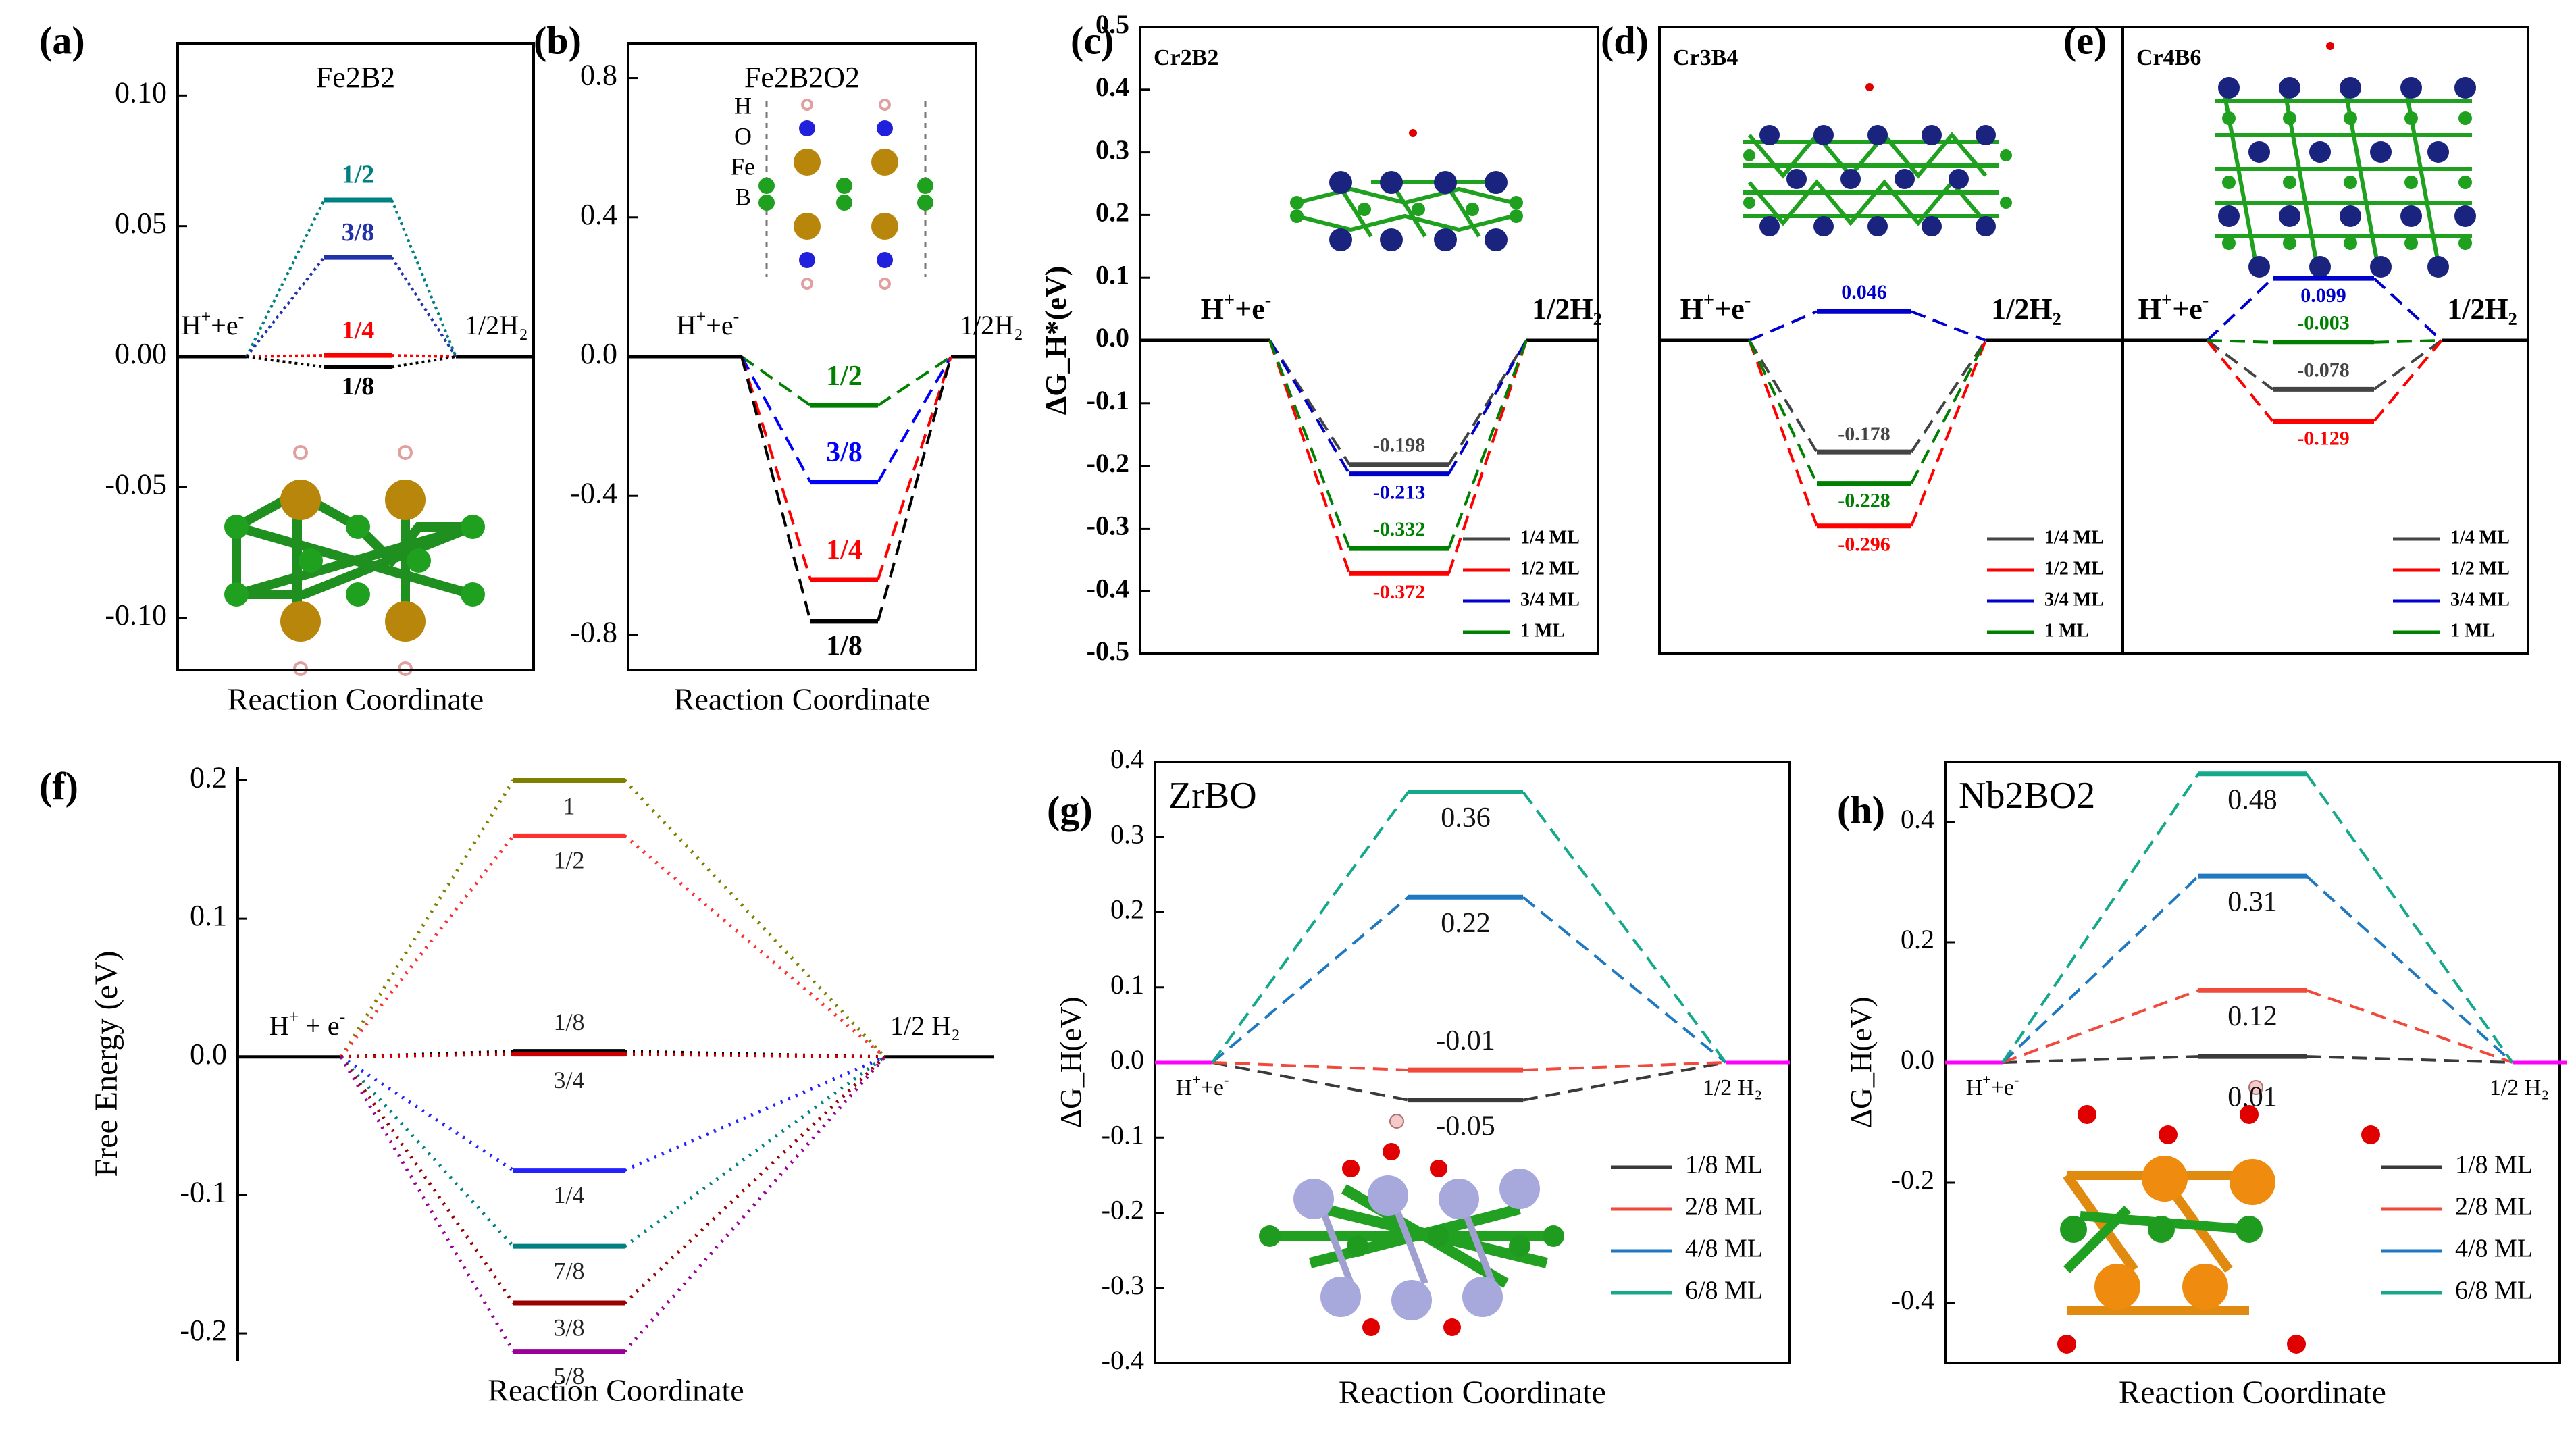 Image resolution: width=2576 pixels, height=1436 pixels. Describe the element at coordinates (1092, 40) in the screenshot. I see `panel-label: (c)` at that location.